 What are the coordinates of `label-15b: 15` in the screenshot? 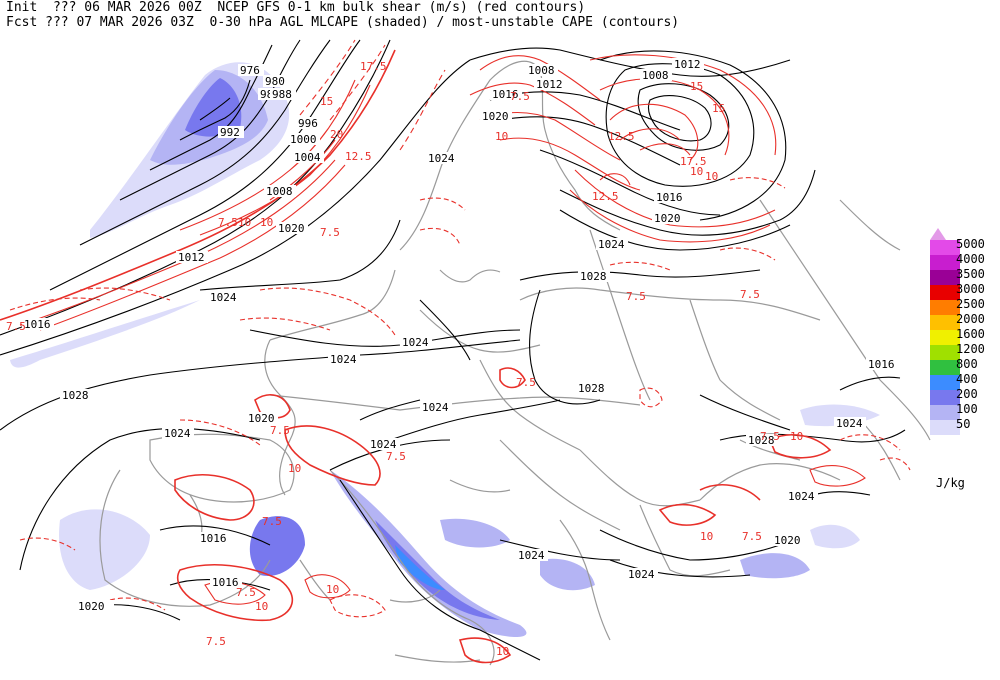 It's located at (696, 86).